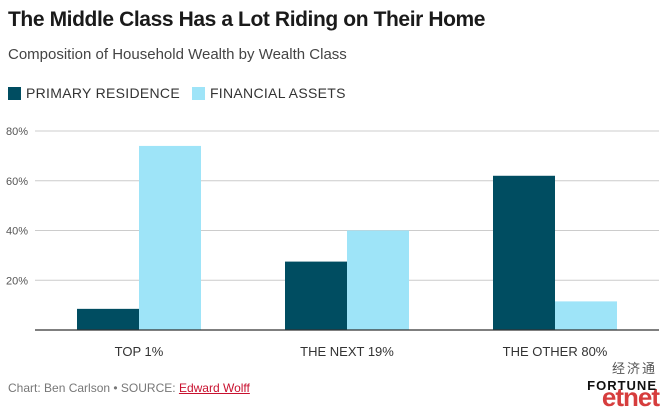 This screenshot has height=413, width=667. What do you see at coordinates (17, 232) in the screenshot?
I see `y-tick-label: 40%` at bounding box center [17, 232].